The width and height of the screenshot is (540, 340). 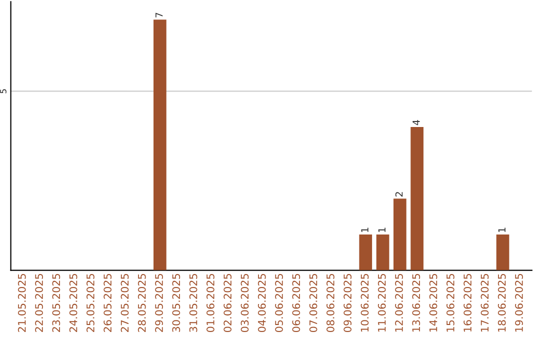 What do you see at coordinates (176, 303) in the screenshot?
I see `x-tick-label: 30.05.2025` at bounding box center [176, 303].